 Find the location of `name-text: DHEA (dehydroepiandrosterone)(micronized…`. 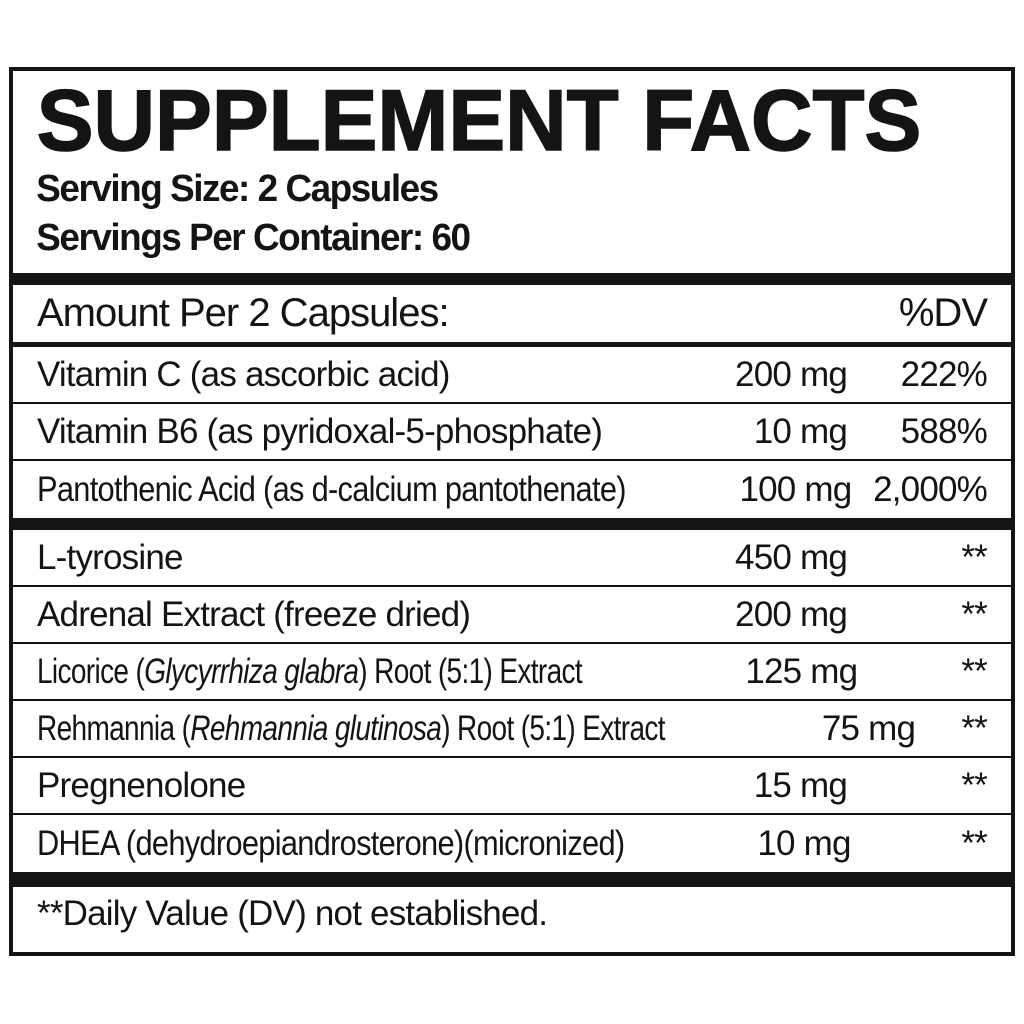

name-text: DHEA (dehydroepiandrosterone)(micronized… is located at coordinates (331, 843).